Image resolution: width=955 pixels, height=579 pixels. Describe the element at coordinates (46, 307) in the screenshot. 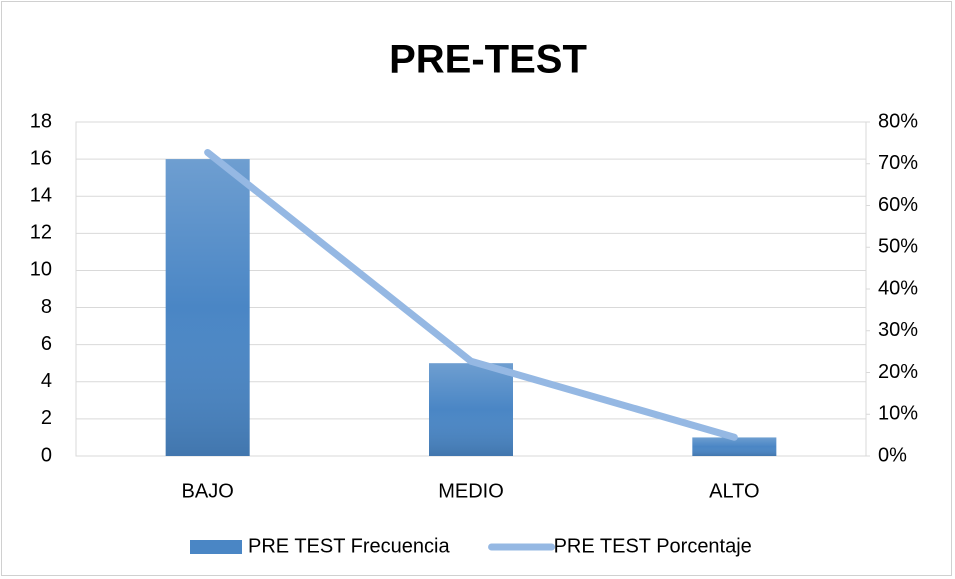

I see `y-tick-label: 8` at that location.